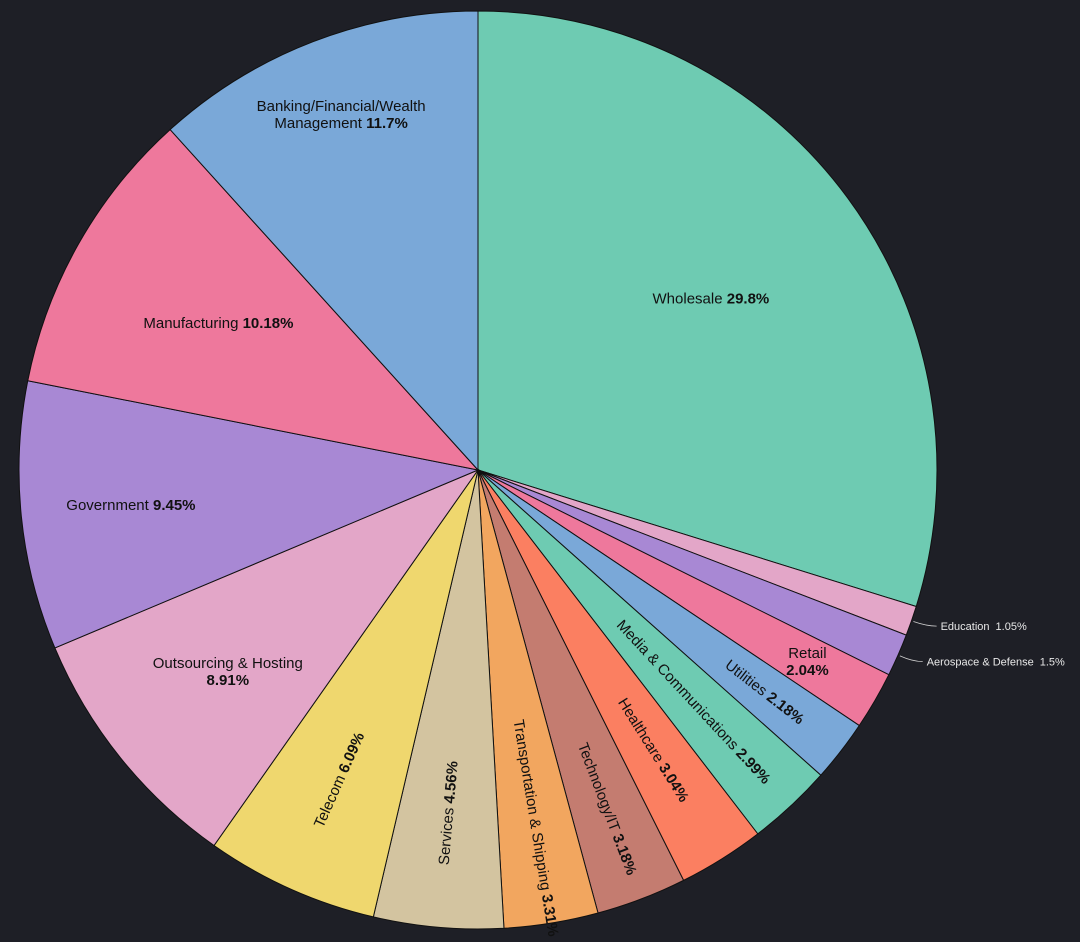 This screenshot has height=942, width=1080. I want to click on label-outsourcing-hosting: Outsourcing & Hosting 8.91%, so click(228, 672).